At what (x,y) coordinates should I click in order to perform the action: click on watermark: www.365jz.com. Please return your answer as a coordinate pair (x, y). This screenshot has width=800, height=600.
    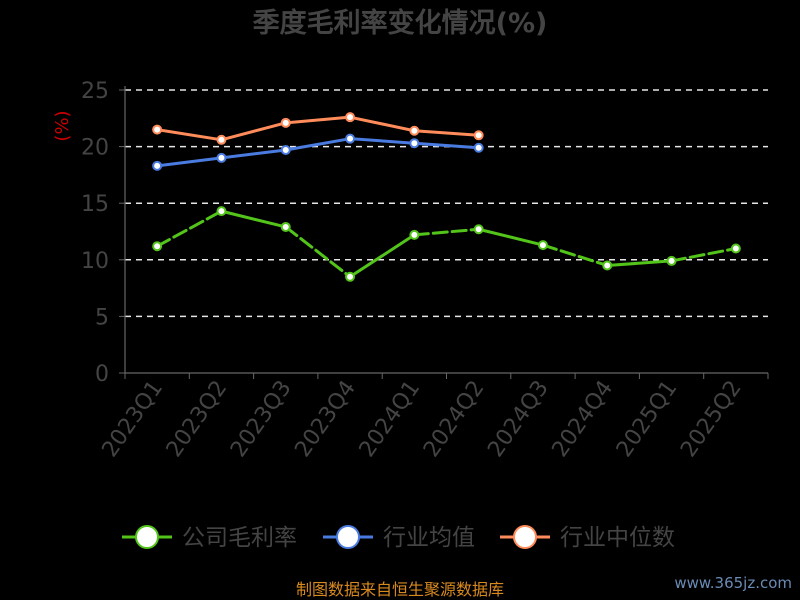
    Looking at the image, I should click on (733, 583).